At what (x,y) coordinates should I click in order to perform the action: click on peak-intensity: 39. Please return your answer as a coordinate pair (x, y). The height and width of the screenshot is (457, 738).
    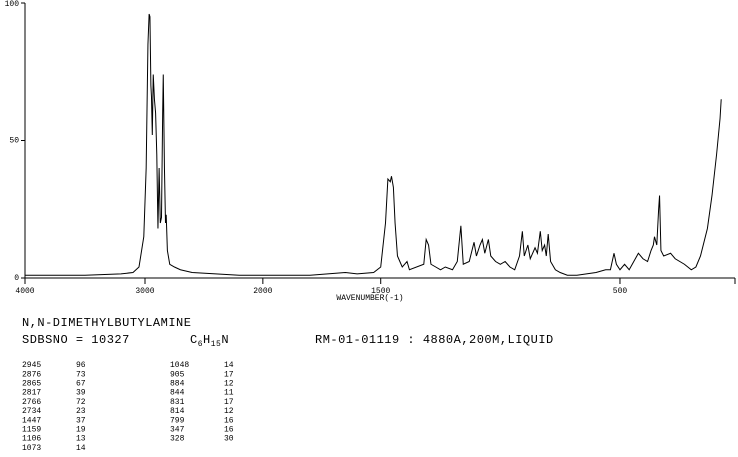
    Looking at the image, I should click on (81, 393).